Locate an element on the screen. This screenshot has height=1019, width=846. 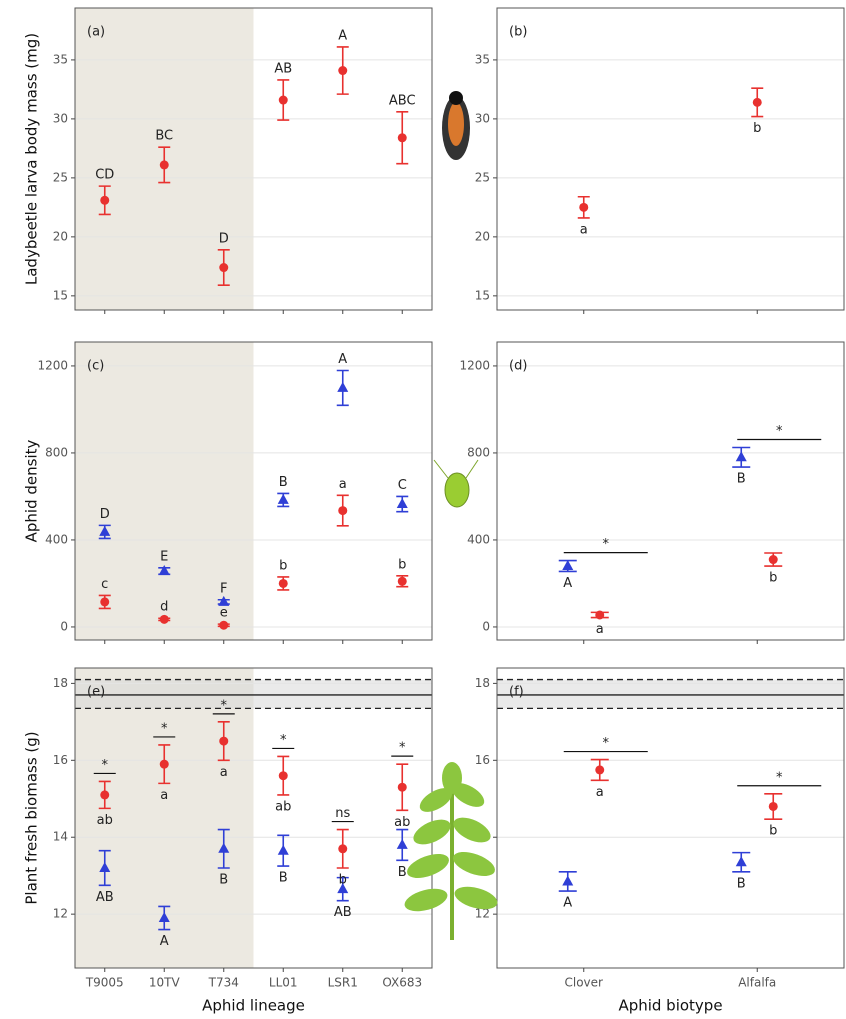
significance-label: ns is located at coordinates (342, 813).